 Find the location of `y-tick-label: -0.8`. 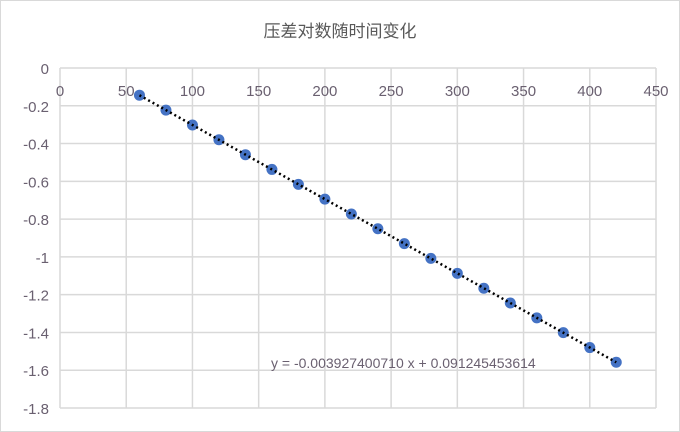

y-tick-label: -0.8 is located at coordinates (36, 220).